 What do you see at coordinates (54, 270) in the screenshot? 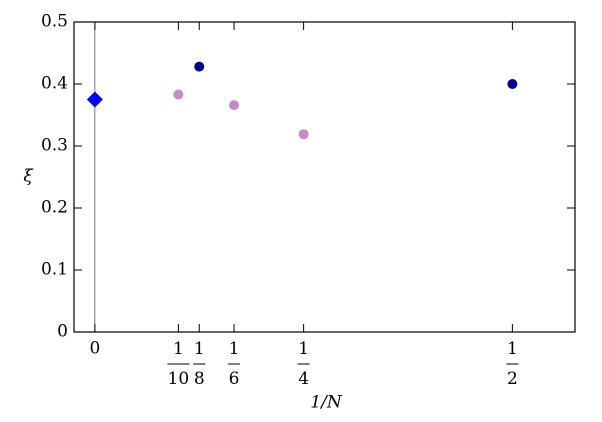
I see `y-tick-label: 0.1` at bounding box center [54, 270].